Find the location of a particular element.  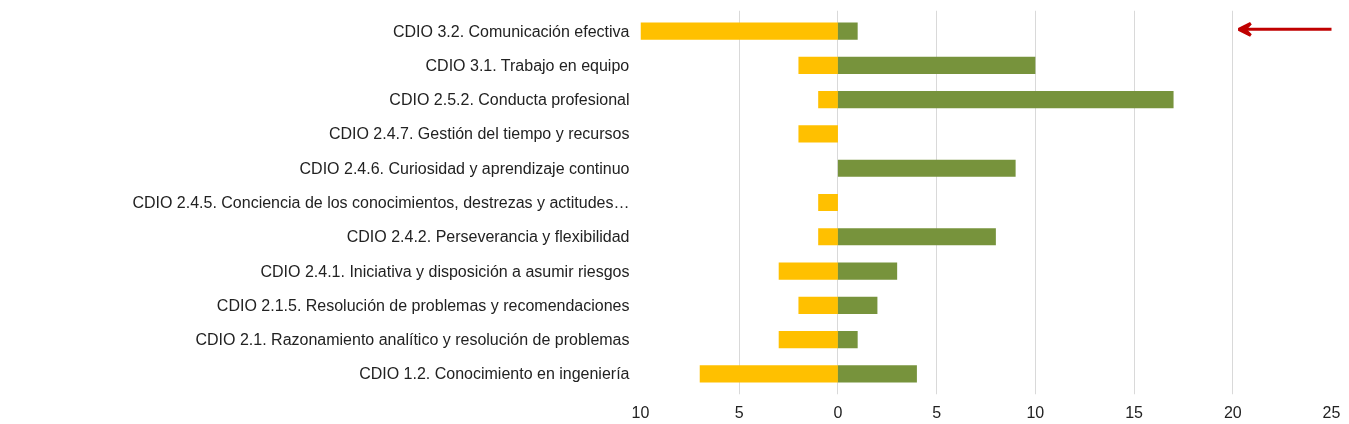

x-tick-label: 0 is located at coordinates (838, 412).